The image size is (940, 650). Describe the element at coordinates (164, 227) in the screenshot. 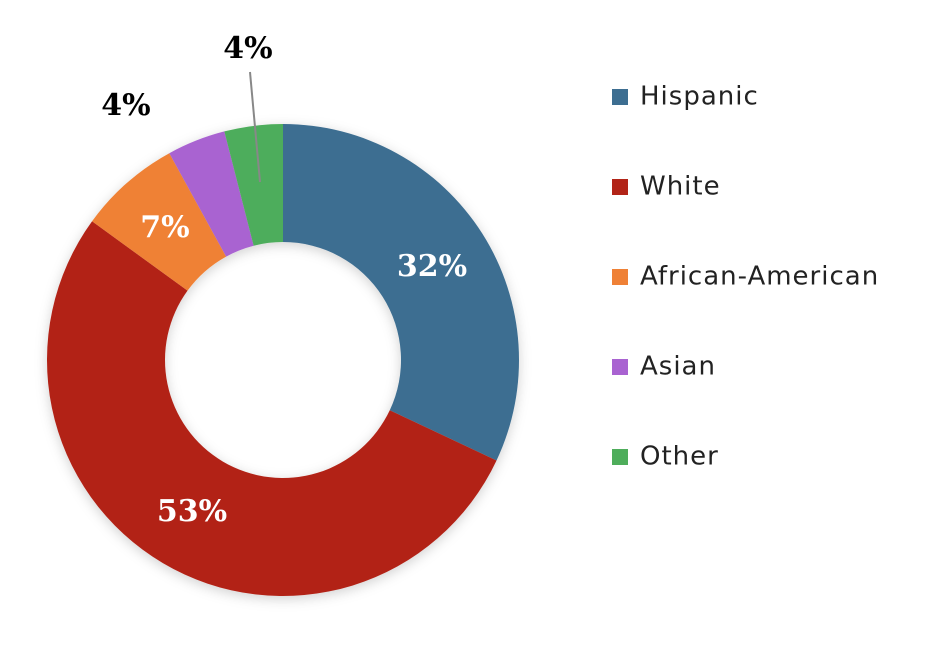

I see `data-label: 7%` at that location.